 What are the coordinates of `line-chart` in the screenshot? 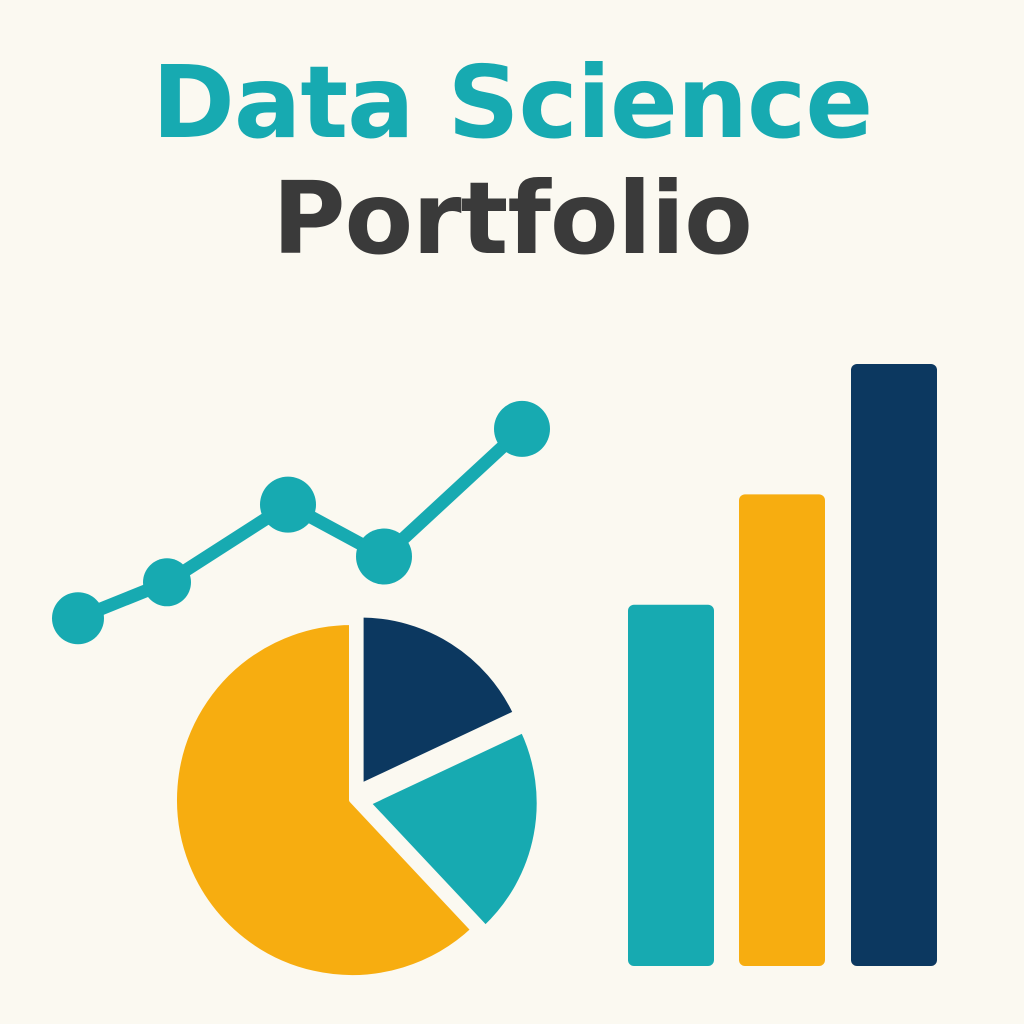 It's located at (301, 522).